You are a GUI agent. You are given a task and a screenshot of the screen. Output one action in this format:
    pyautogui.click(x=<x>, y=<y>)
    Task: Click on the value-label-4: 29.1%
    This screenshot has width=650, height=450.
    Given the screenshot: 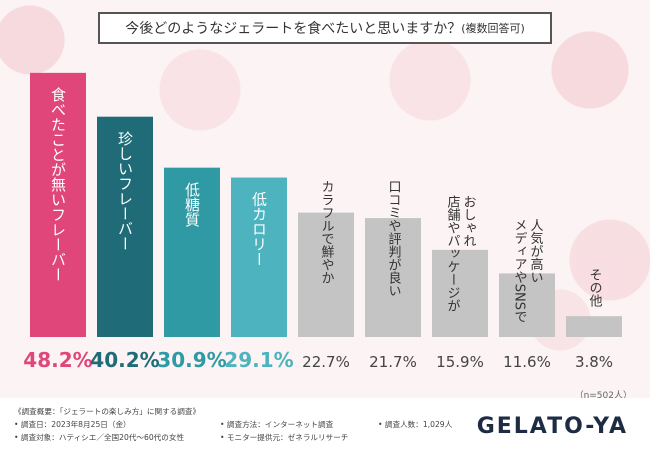 What is the action you would take?
    pyautogui.click(x=258, y=360)
    